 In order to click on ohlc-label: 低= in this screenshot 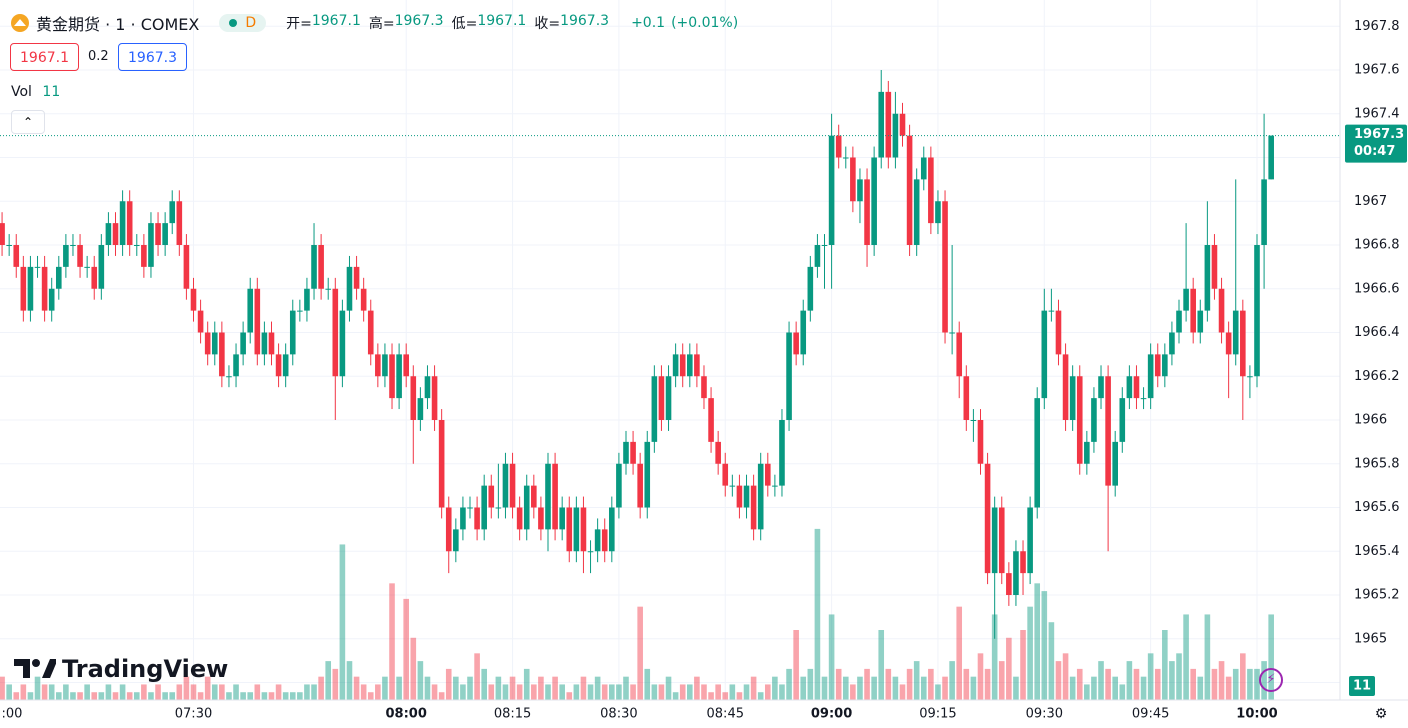, I will do `click(464, 24)`.